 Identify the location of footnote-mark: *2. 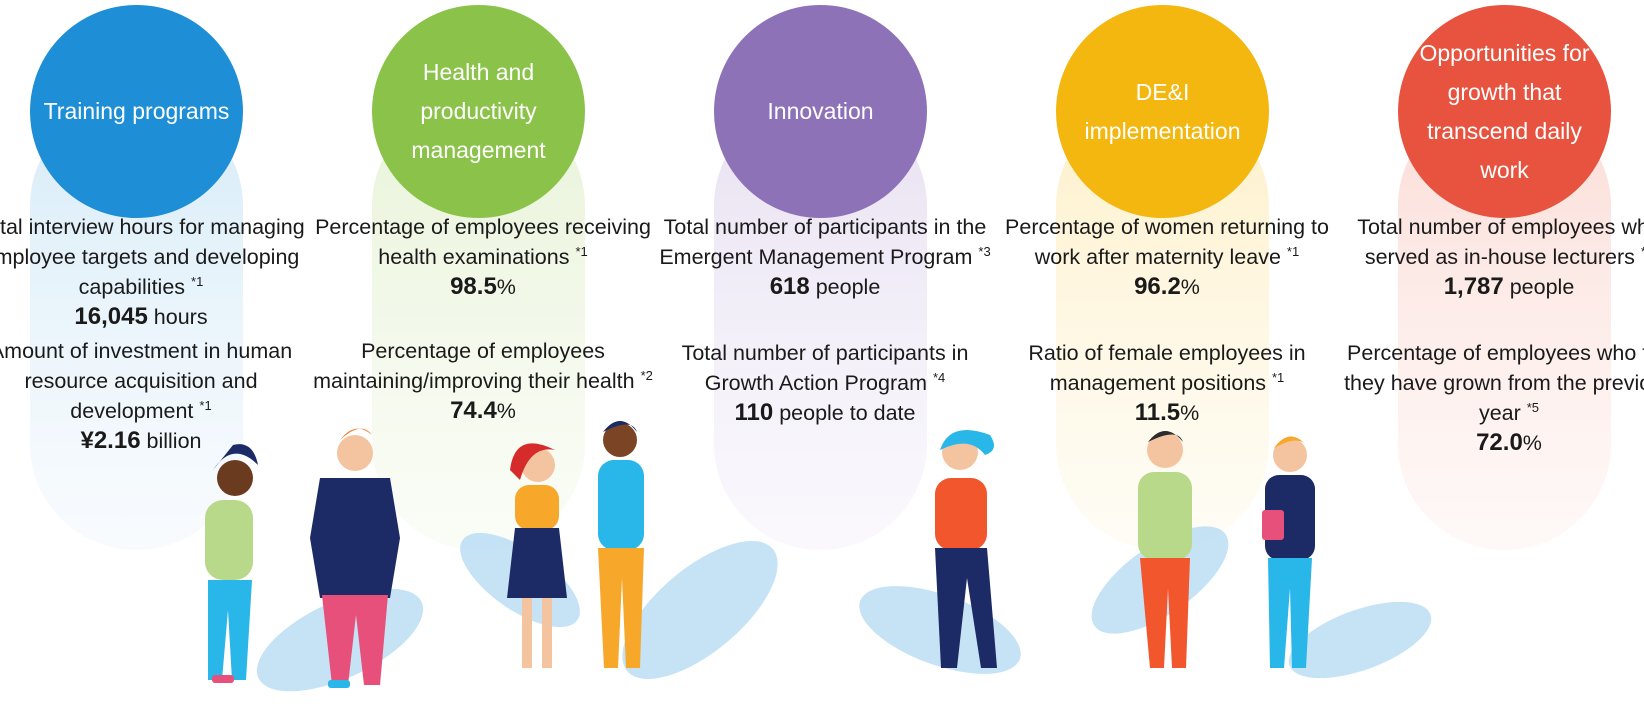
(646, 375).